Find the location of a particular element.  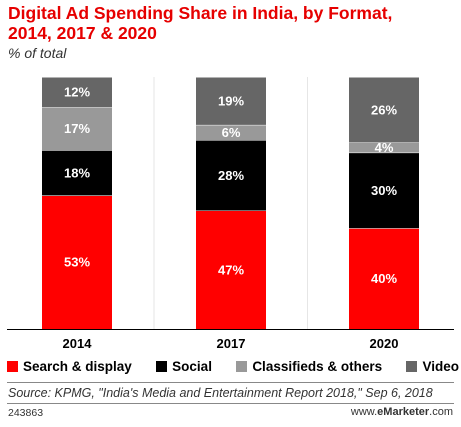

data-label-video-2020: 26% is located at coordinates (384, 109).